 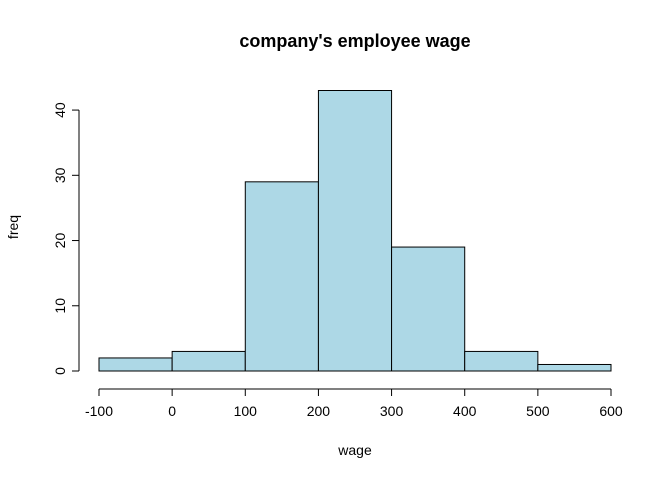 I want to click on x-tick-label: 600, so click(x=611, y=411).